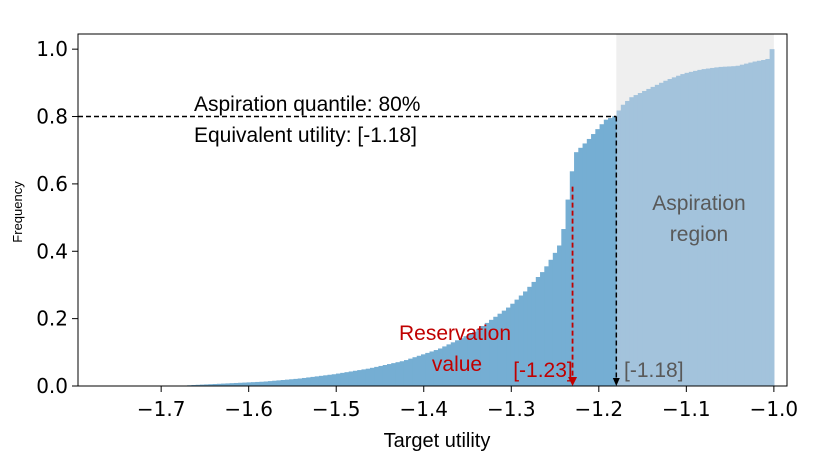 This screenshot has width=831, height=463. I want to click on x-tick-label: −1.6, so click(248, 409).